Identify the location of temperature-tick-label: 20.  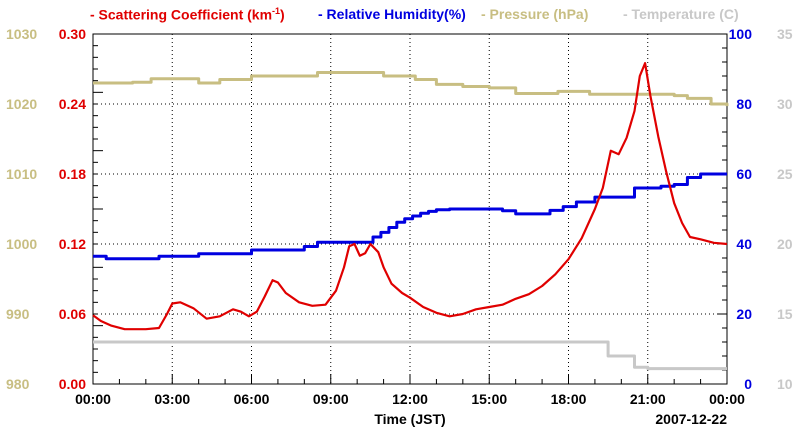
(785, 244).